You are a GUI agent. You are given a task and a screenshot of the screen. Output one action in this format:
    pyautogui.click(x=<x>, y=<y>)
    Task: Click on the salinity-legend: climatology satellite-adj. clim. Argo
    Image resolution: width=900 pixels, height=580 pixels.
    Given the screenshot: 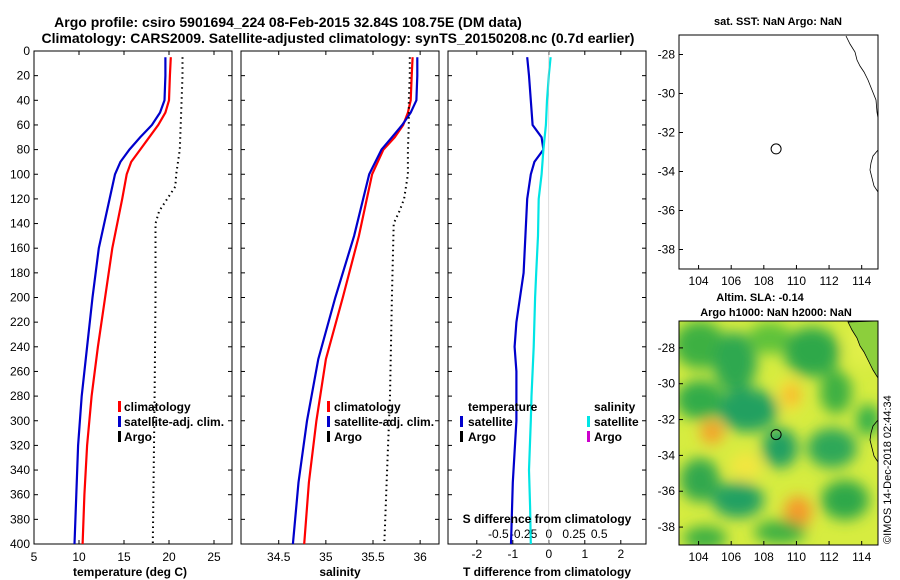 What is the action you would take?
    pyautogui.click(x=380, y=422)
    